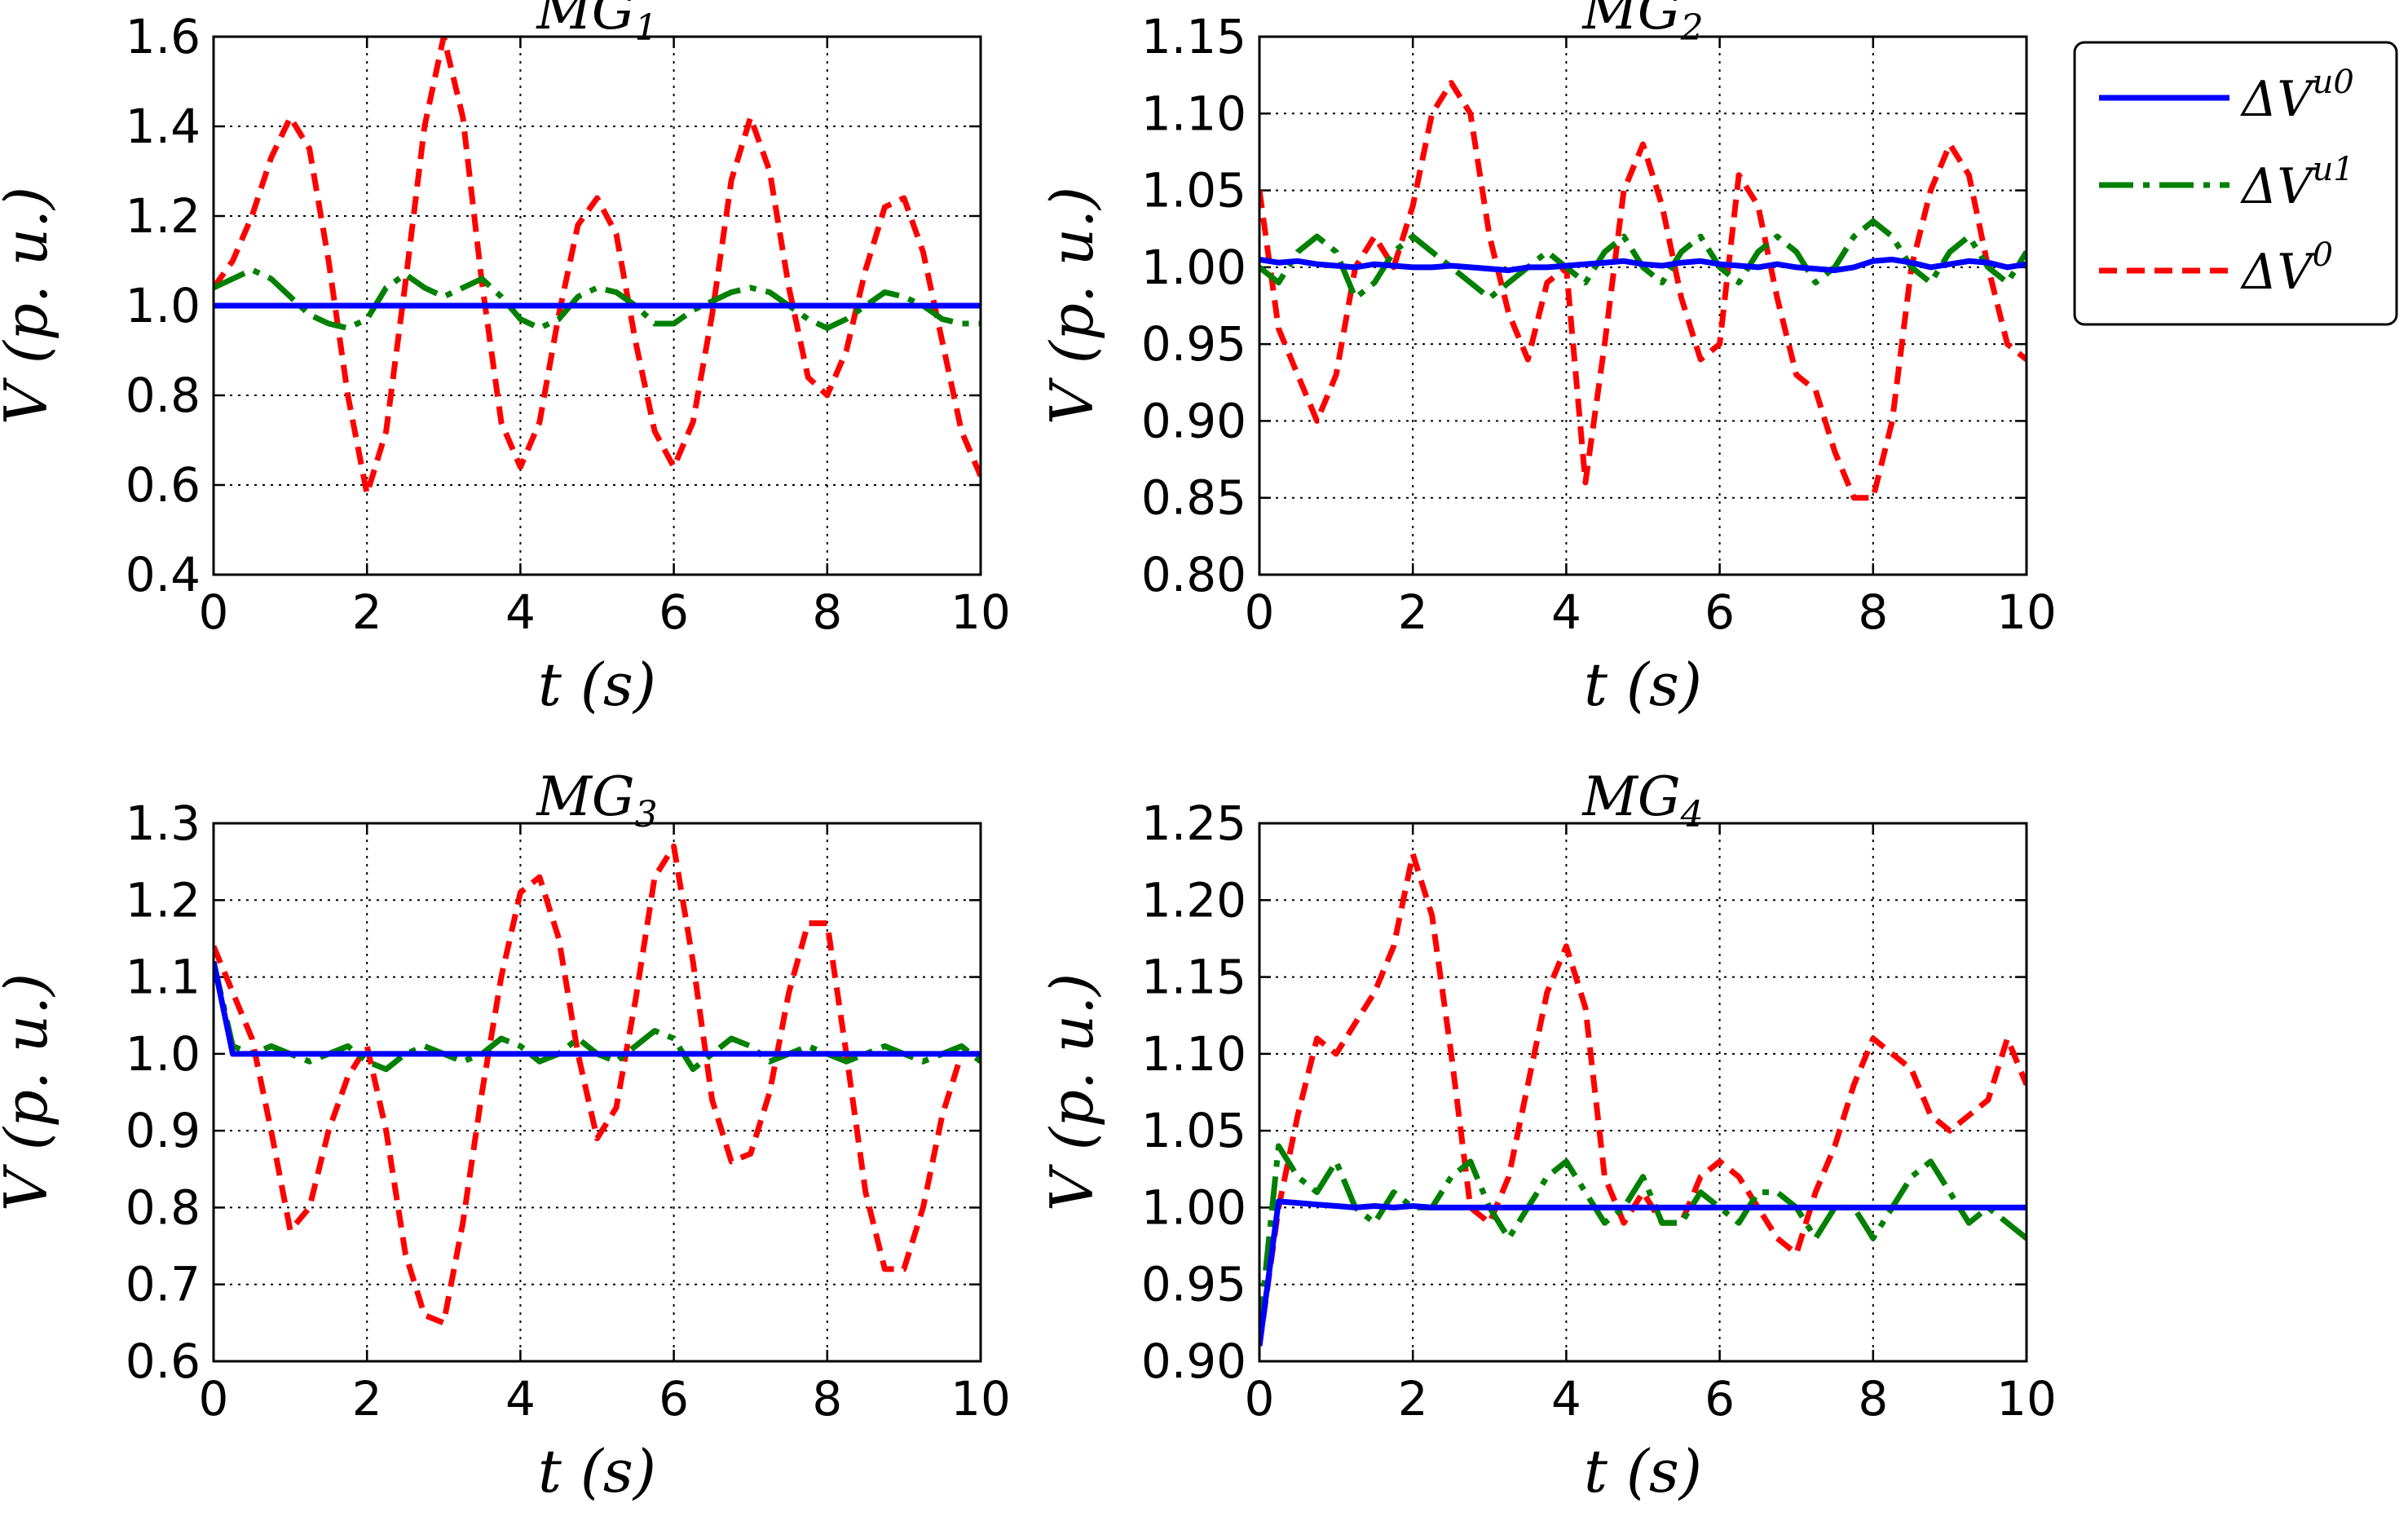  What do you see at coordinates (2226, 96) in the screenshot?
I see `legend-entry-u0: ΔVu0` at bounding box center [2226, 96].